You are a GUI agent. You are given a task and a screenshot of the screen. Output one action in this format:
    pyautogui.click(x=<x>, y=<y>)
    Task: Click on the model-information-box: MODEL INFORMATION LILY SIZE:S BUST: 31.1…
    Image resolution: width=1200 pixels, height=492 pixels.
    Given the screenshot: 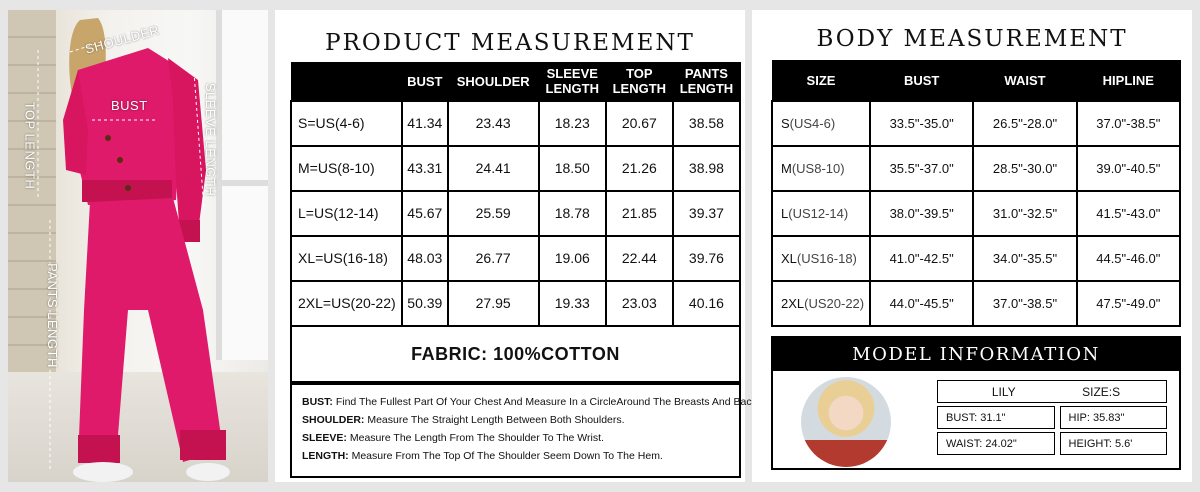 What is the action you would take?
    pyautogui.click(x=976, y=403)
    